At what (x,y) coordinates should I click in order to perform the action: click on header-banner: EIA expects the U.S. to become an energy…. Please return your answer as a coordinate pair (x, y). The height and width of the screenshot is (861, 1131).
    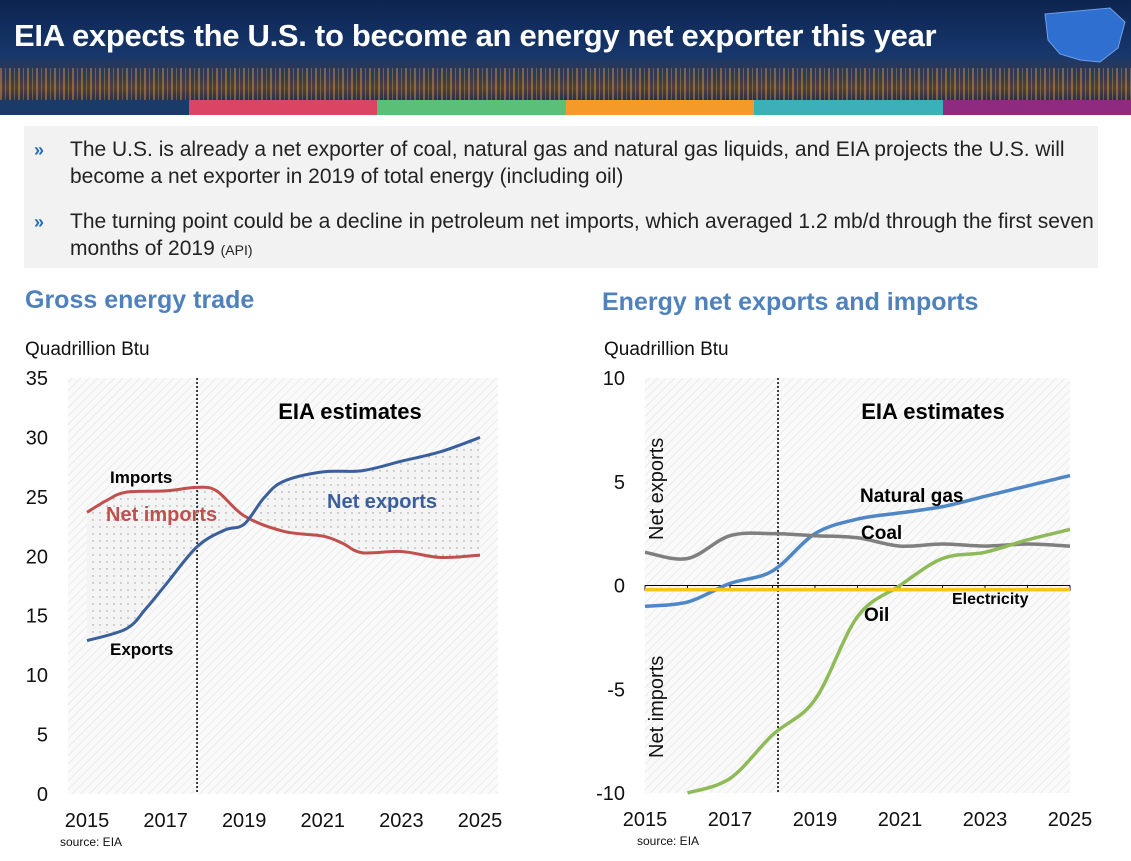
    Looking at the image, I should click on (565, 50).